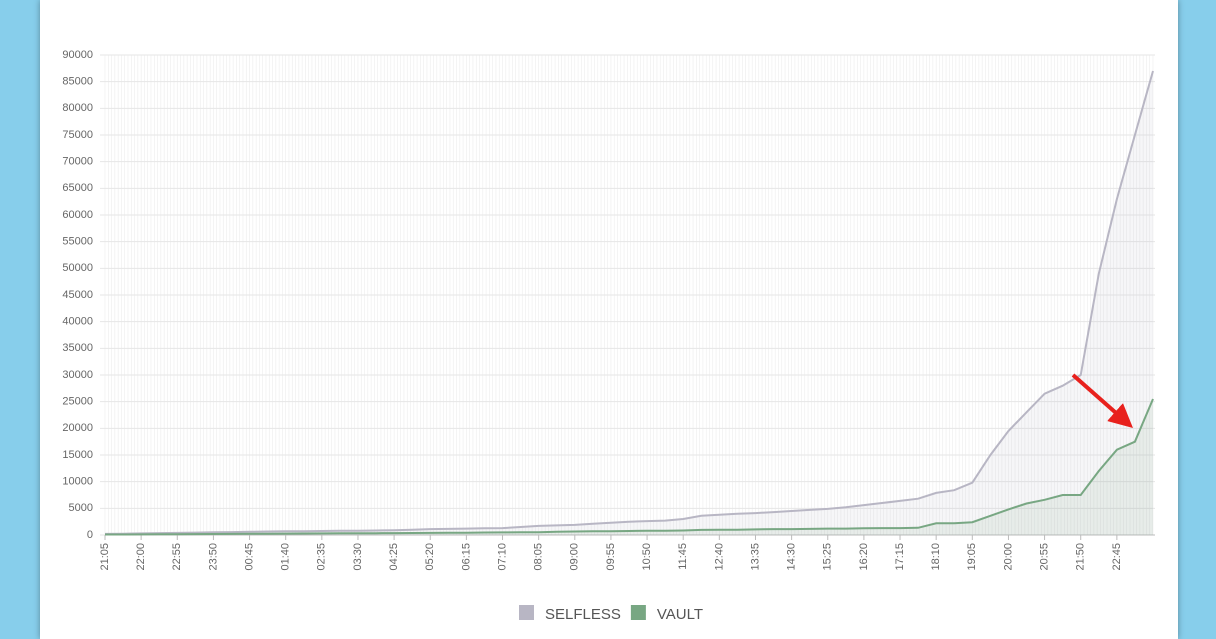 Image resolution: width=1216 pixels, height=639 pixels. I want to click on x-tick-label: 17:15, so click(900, 557).